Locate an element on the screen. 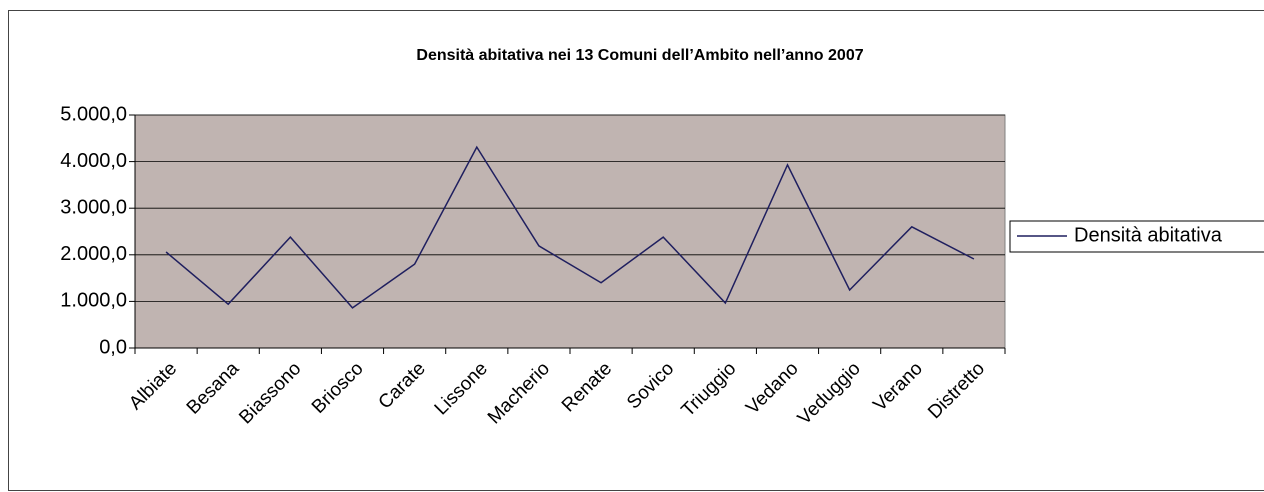 Image resolution: width=1264 pixels, height=492 pixels. y-tick-label: 1.000,0 is located at coordinates (93, 301).